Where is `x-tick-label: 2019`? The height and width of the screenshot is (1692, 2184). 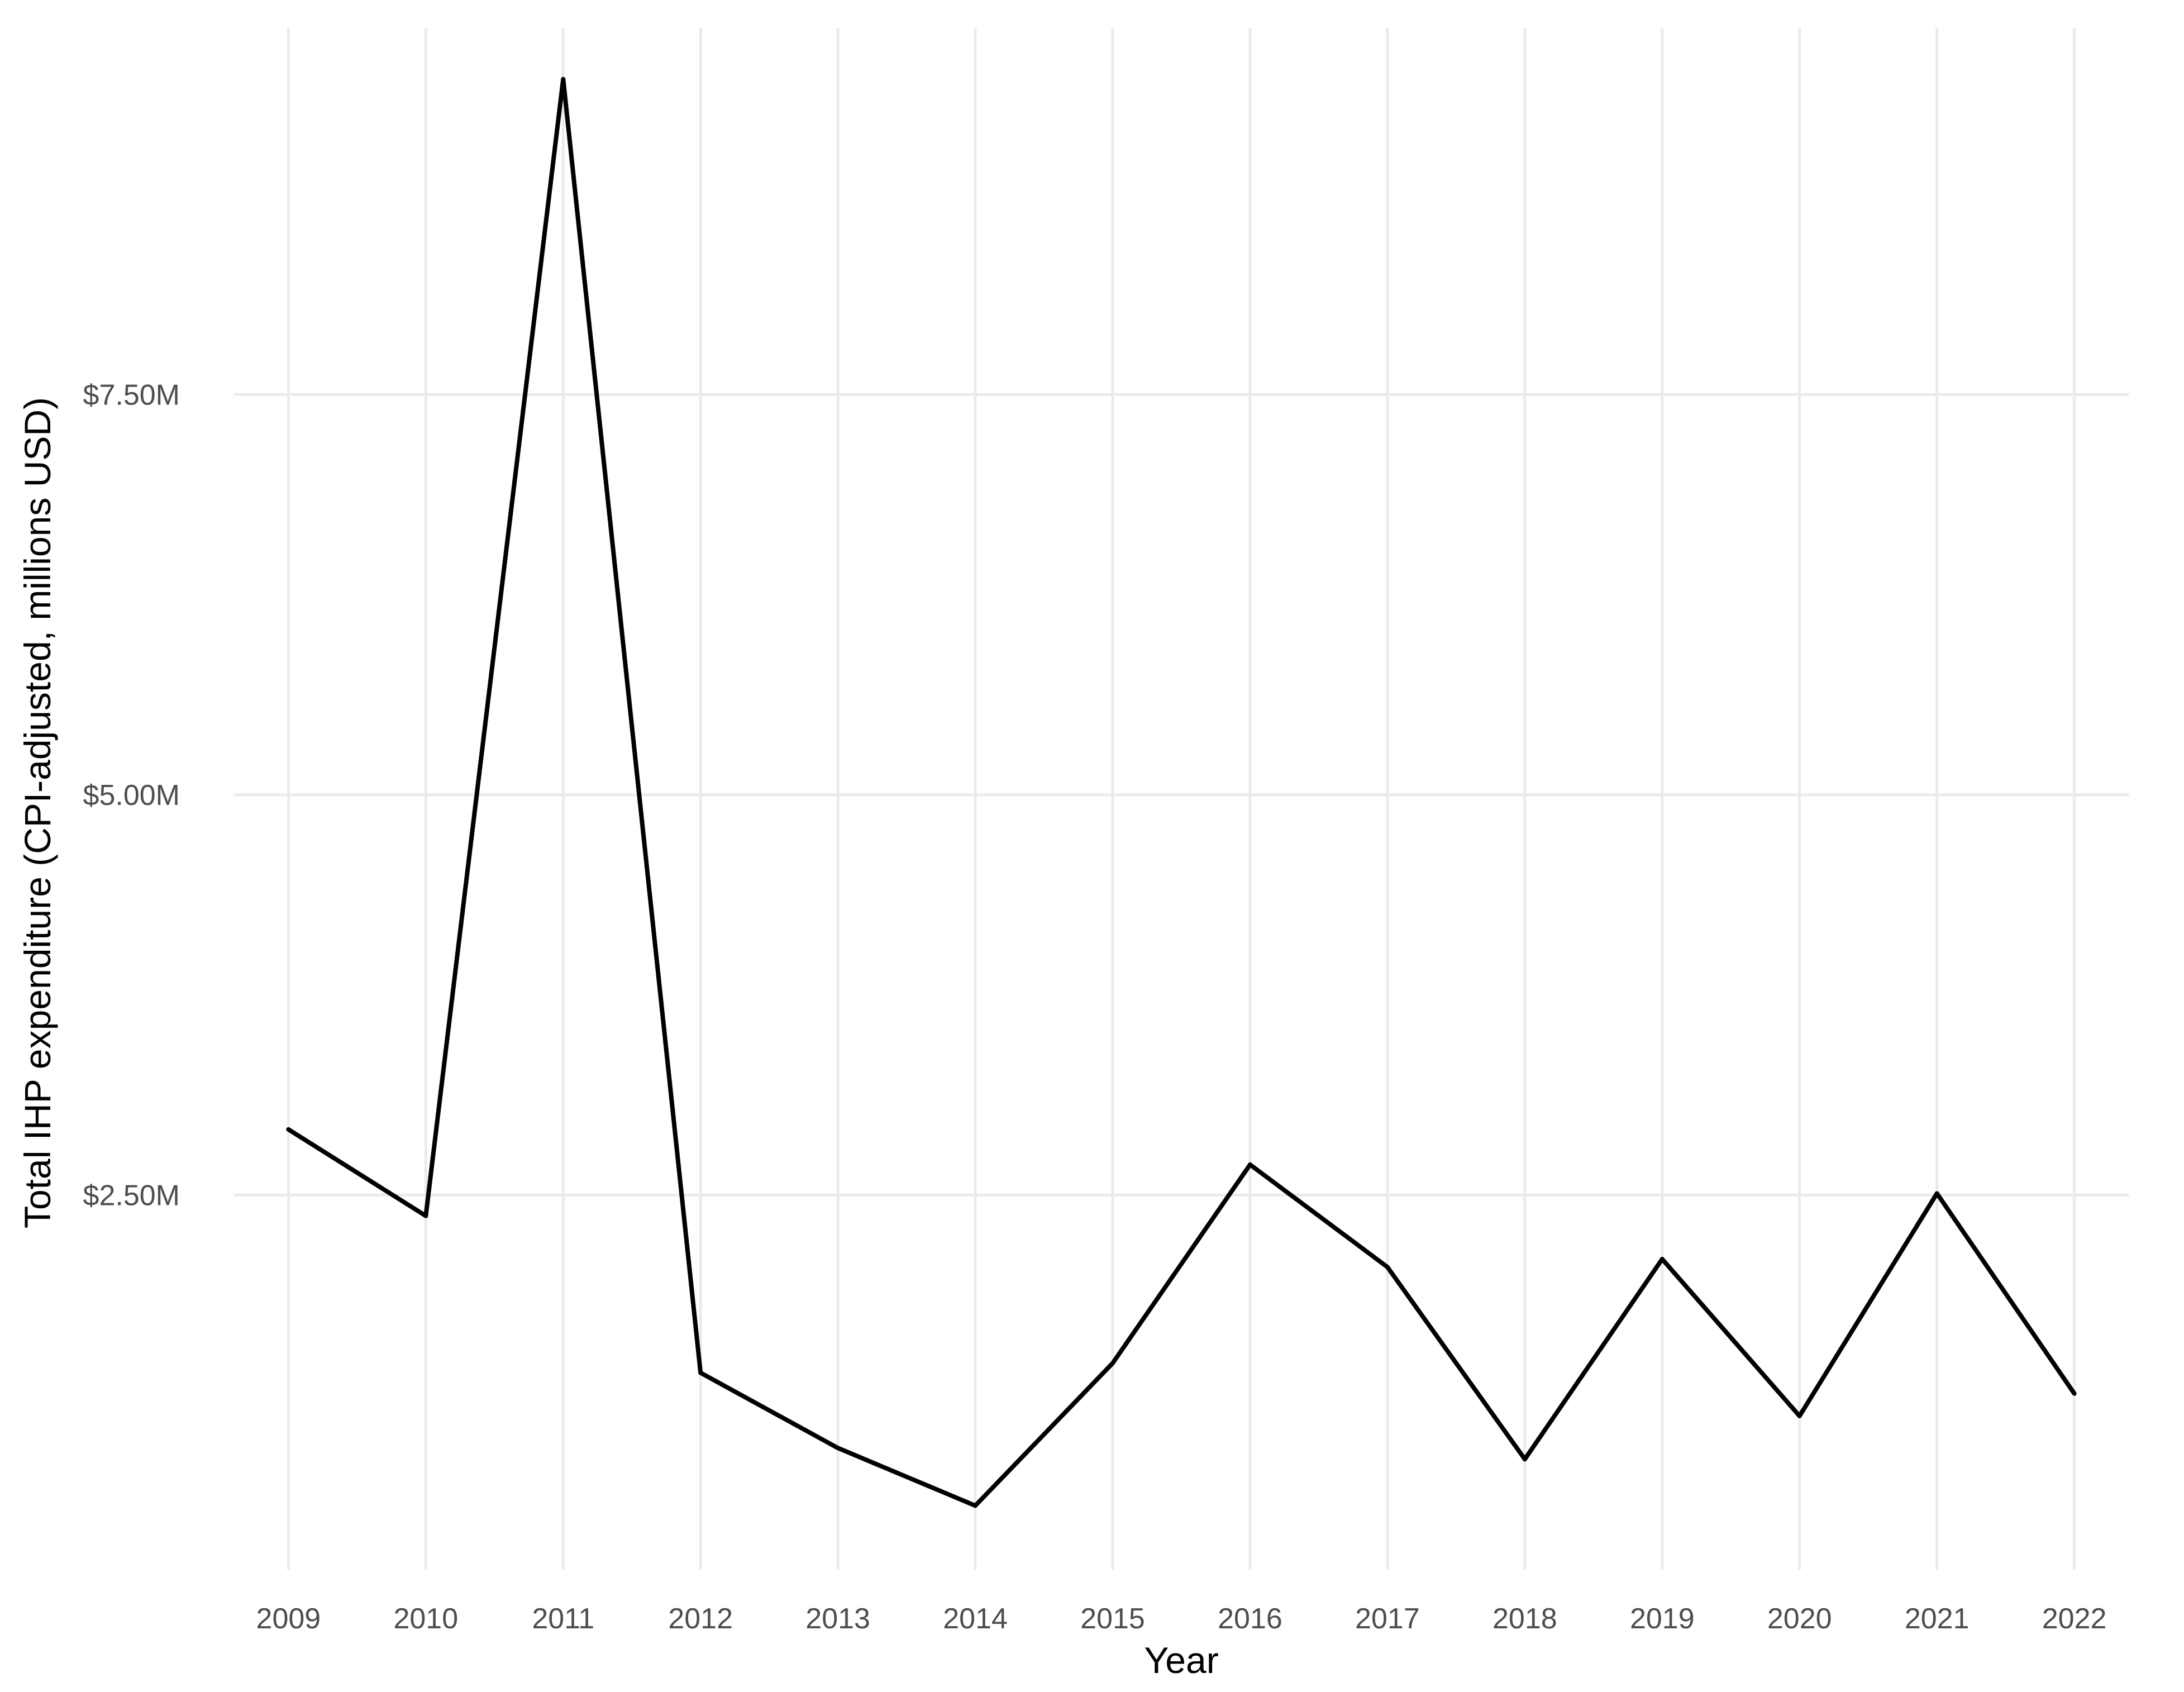 x-tick-label: 2019 is located at coordinates (1662, 1619).